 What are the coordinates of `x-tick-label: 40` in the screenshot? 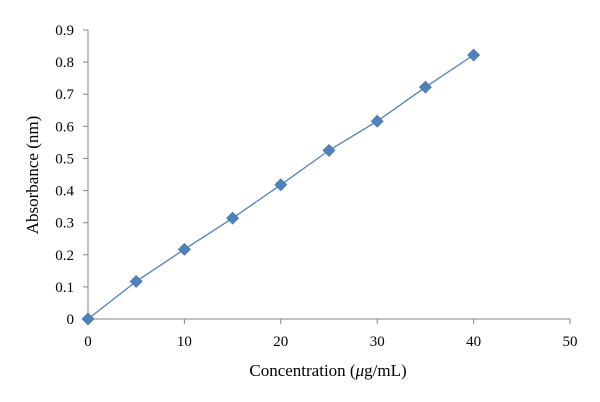 It's located at (473, 342).